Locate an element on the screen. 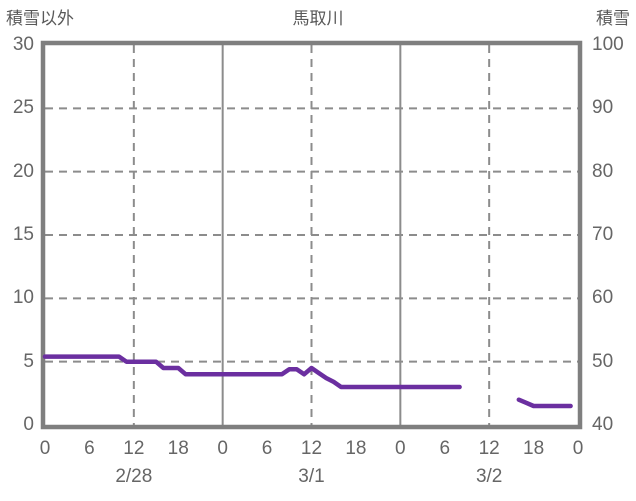 The width and height of the screenshot is (636, 501). y-axis-tick-right: 40 is located at coordinates (603, 424).